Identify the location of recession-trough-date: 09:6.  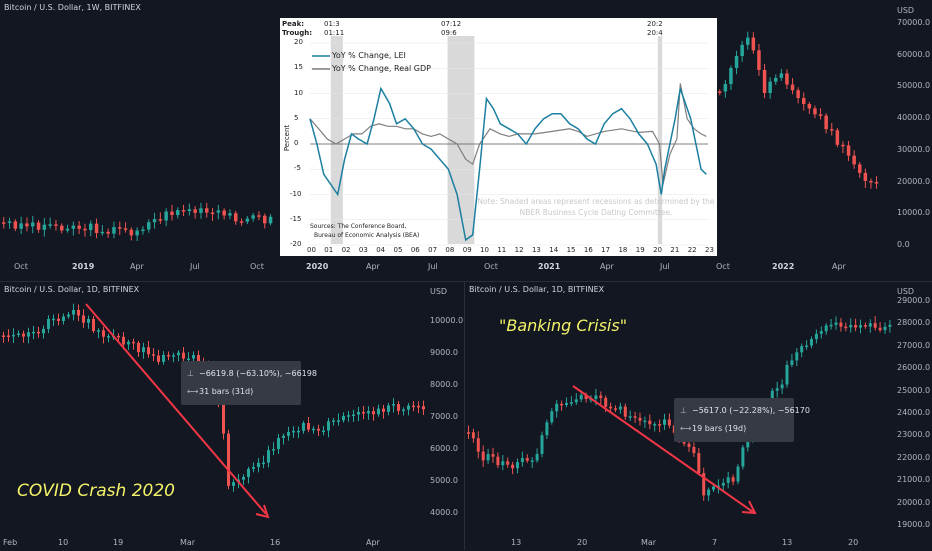
(449, 33).